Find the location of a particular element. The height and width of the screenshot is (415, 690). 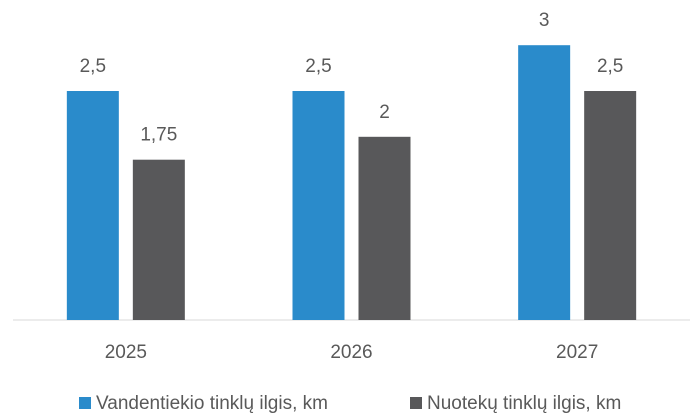

data-label: 3 is located at coordinates (544, 20).